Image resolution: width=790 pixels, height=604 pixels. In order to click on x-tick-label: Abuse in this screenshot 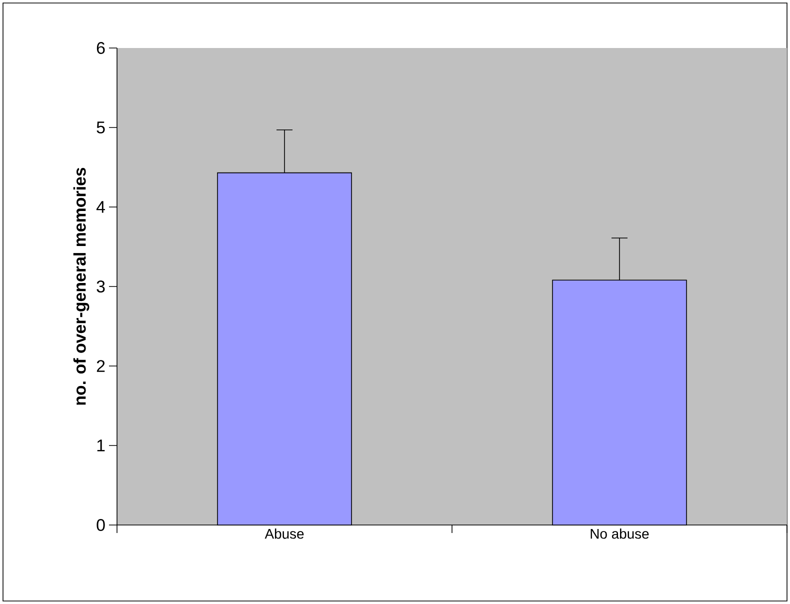, I will do `click(284, 533)`.